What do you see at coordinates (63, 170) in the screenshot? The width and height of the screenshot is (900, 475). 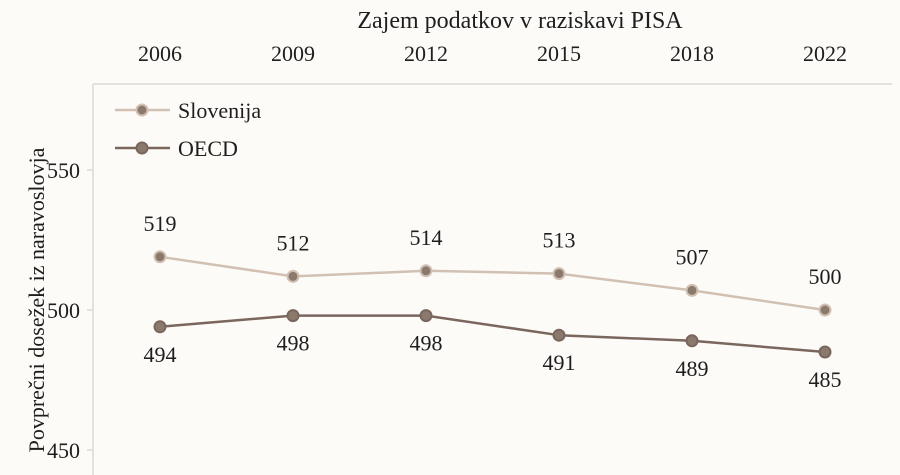 I see `y-tick-label-550: 550` at bounding box center [63, 170].